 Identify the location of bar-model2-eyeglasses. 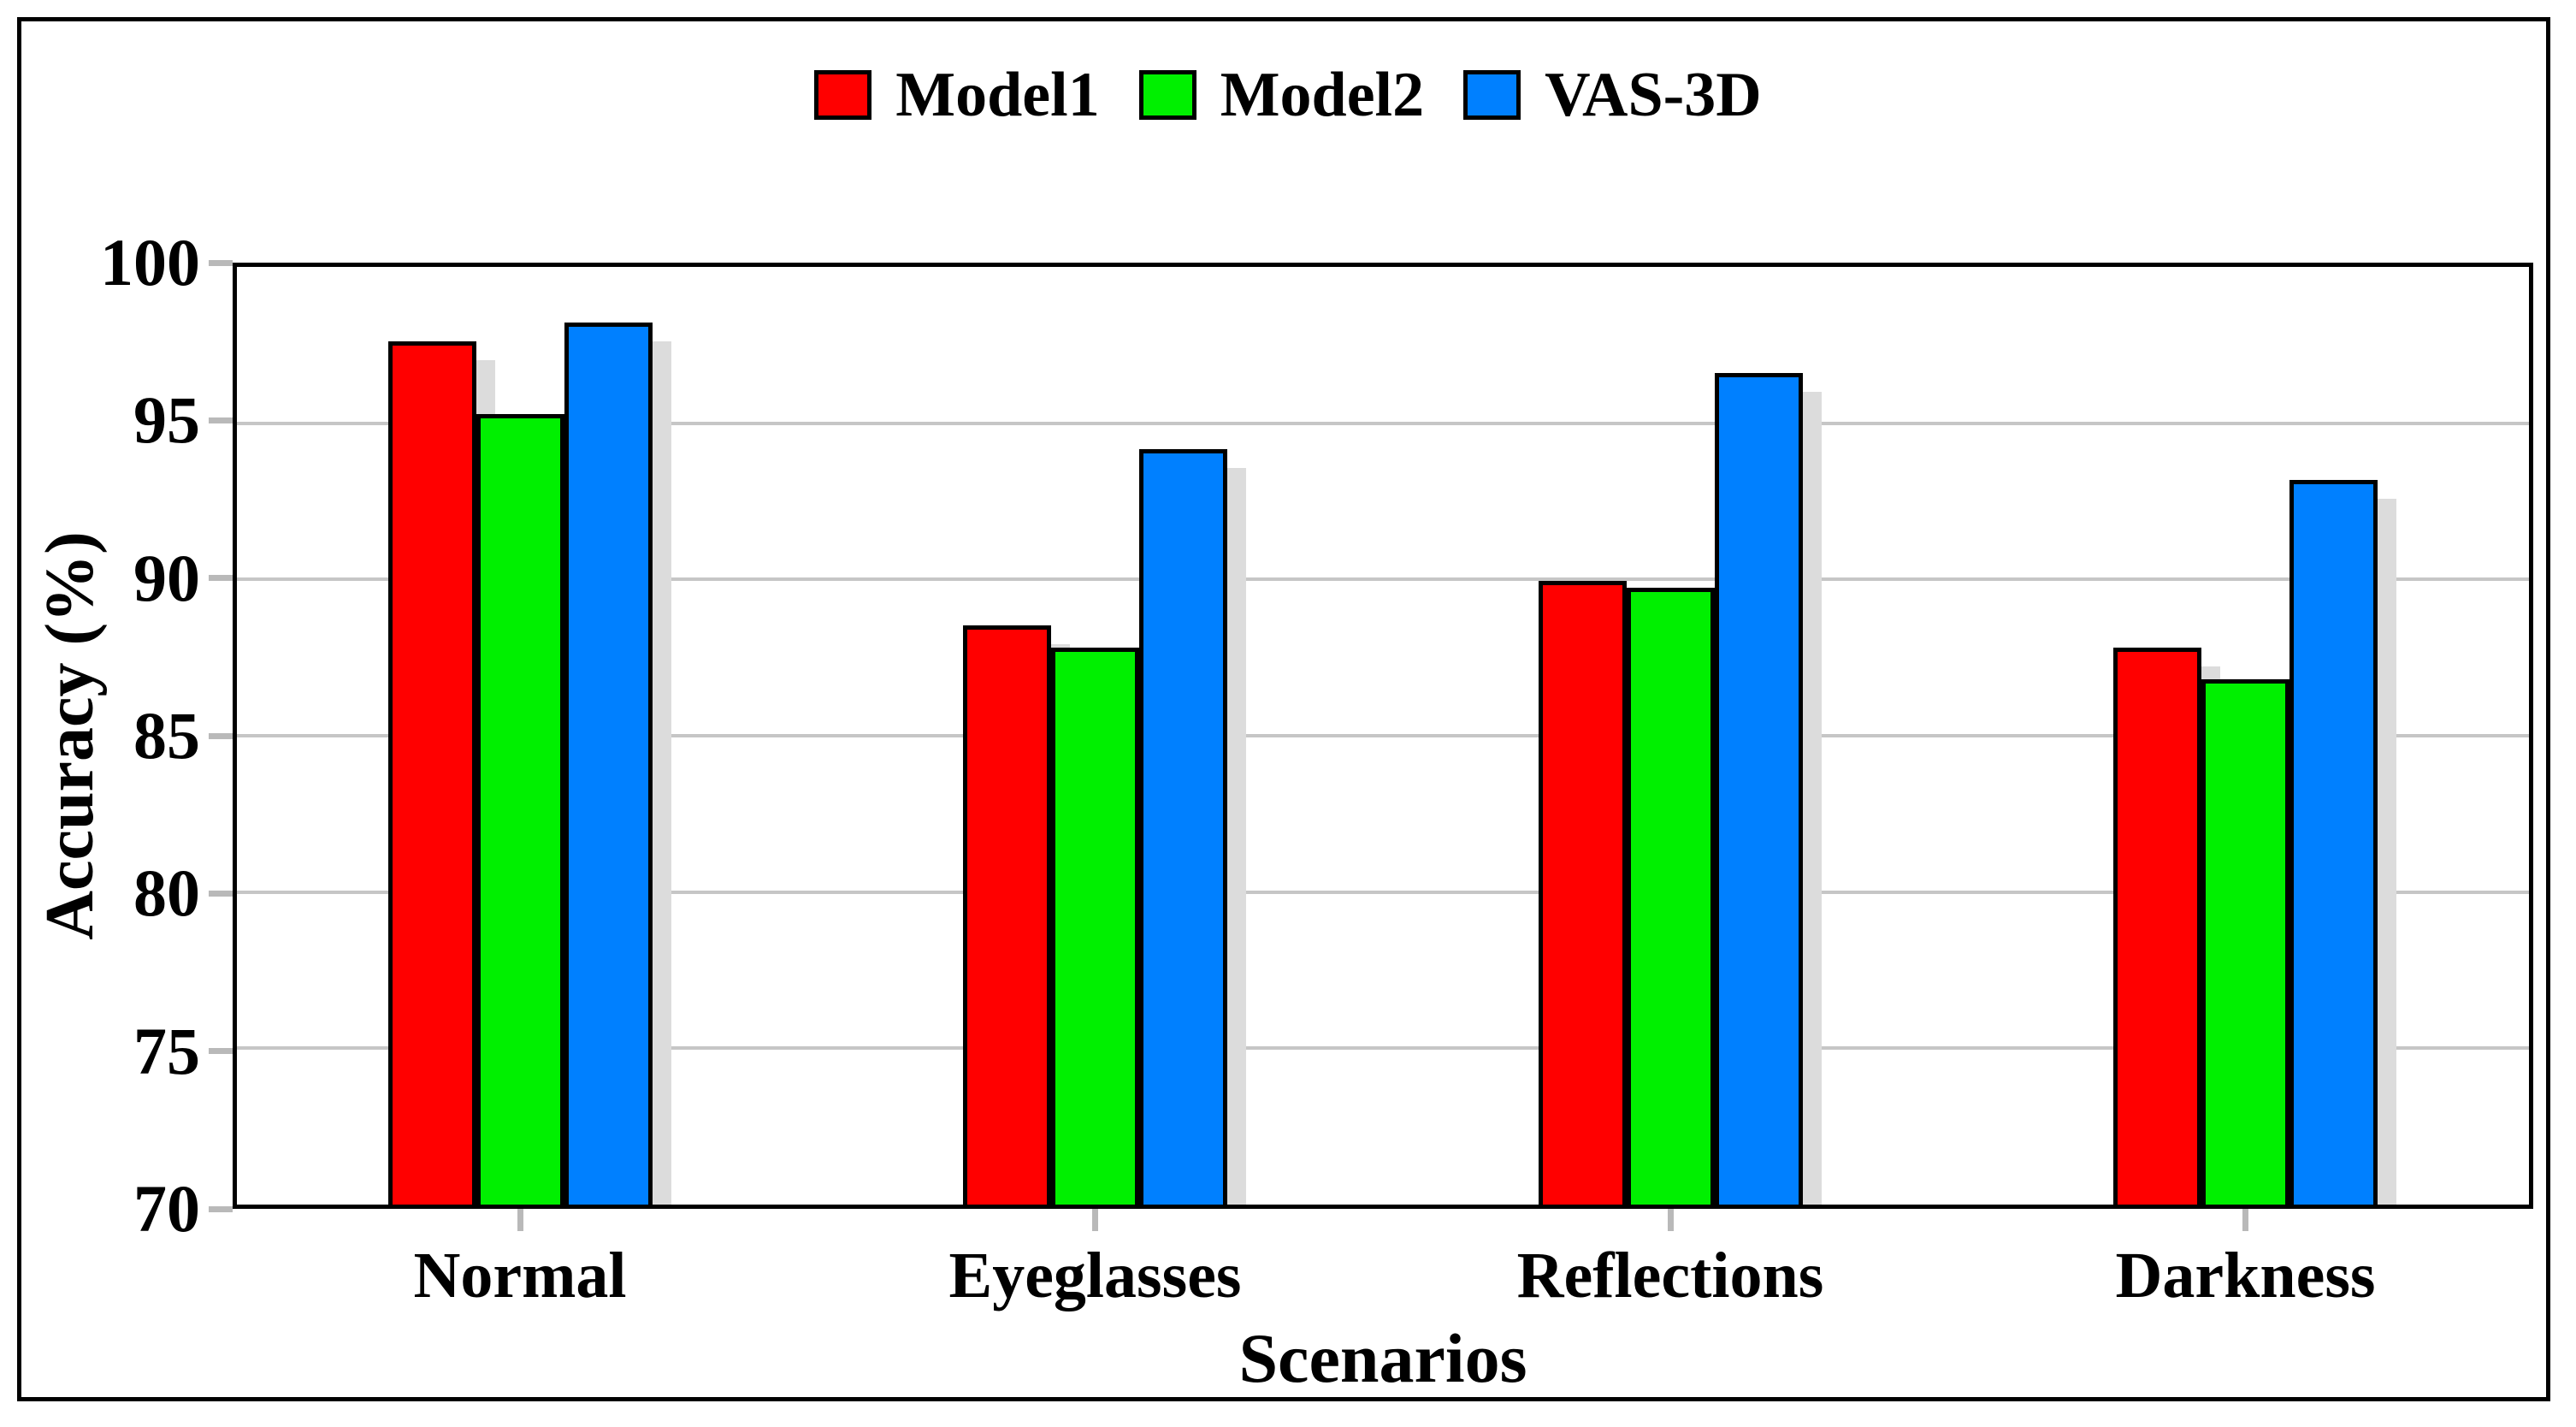
(1095, 926).